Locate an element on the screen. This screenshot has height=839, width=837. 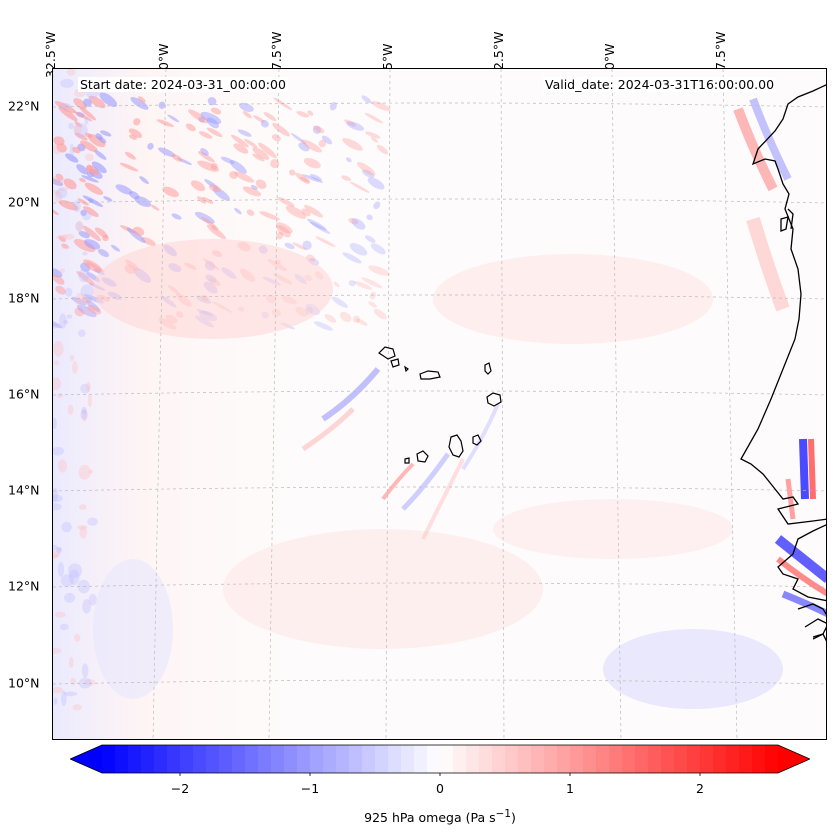
colorbar-tick-label: −1 is located at coordinates (310, 788).